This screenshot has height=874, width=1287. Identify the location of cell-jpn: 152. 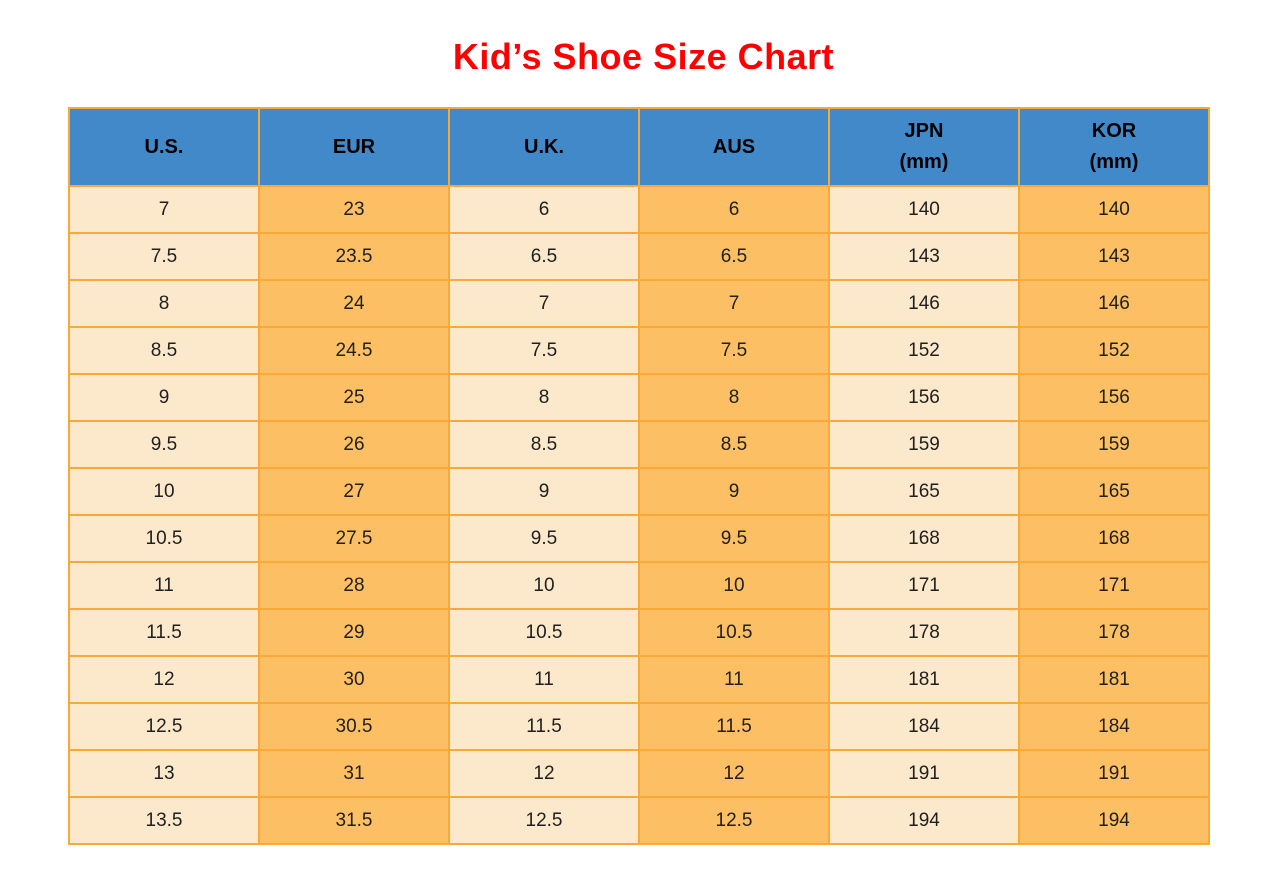
(924, 350).